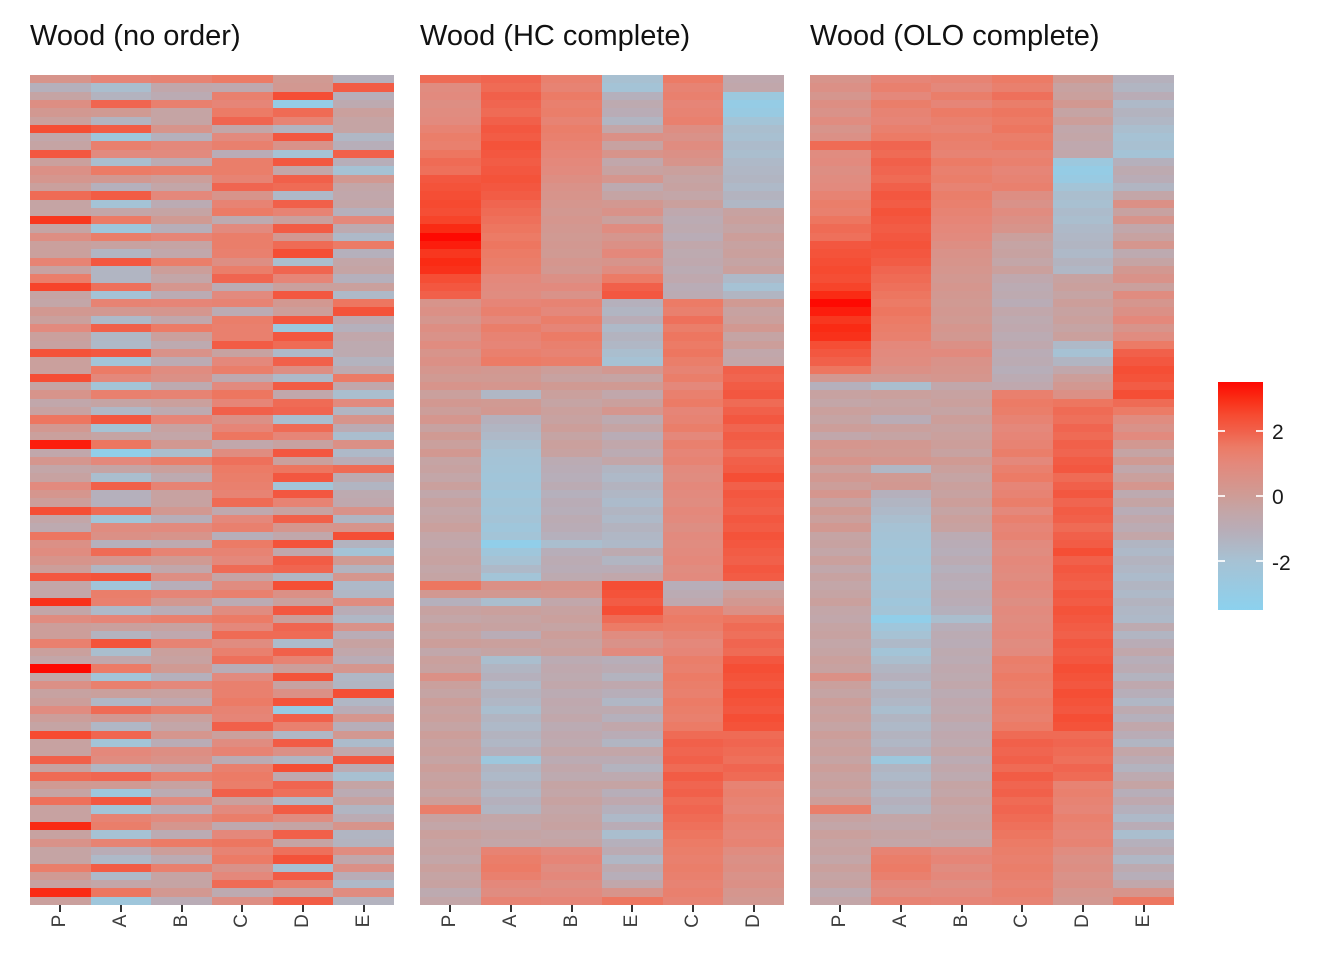 The width and height of the screenshot is (1344, 960). What do you see at coordinates (181, 921) in the screenshot?
I see `x-axis-label-B: B` at bounding box center [181, 921].